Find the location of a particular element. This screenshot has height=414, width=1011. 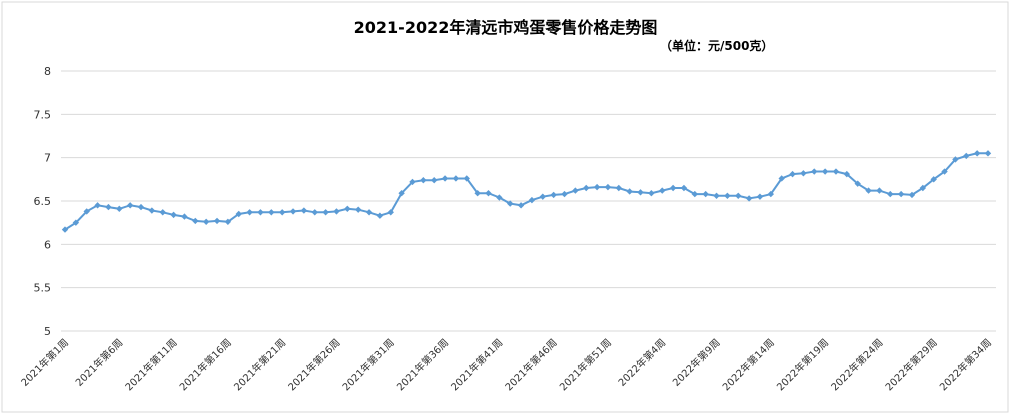

x-tick-label: 2021年第1周 is located at coordinates (44, 362).